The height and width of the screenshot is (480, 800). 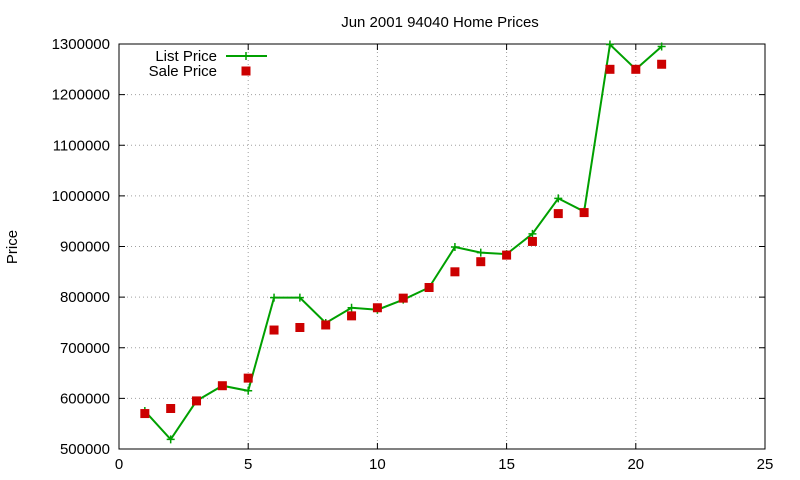 What do you see at coordinates (85, 247) in the screenshot?
I see `y-tick-label: 900000` at bounding box center [85, 247].